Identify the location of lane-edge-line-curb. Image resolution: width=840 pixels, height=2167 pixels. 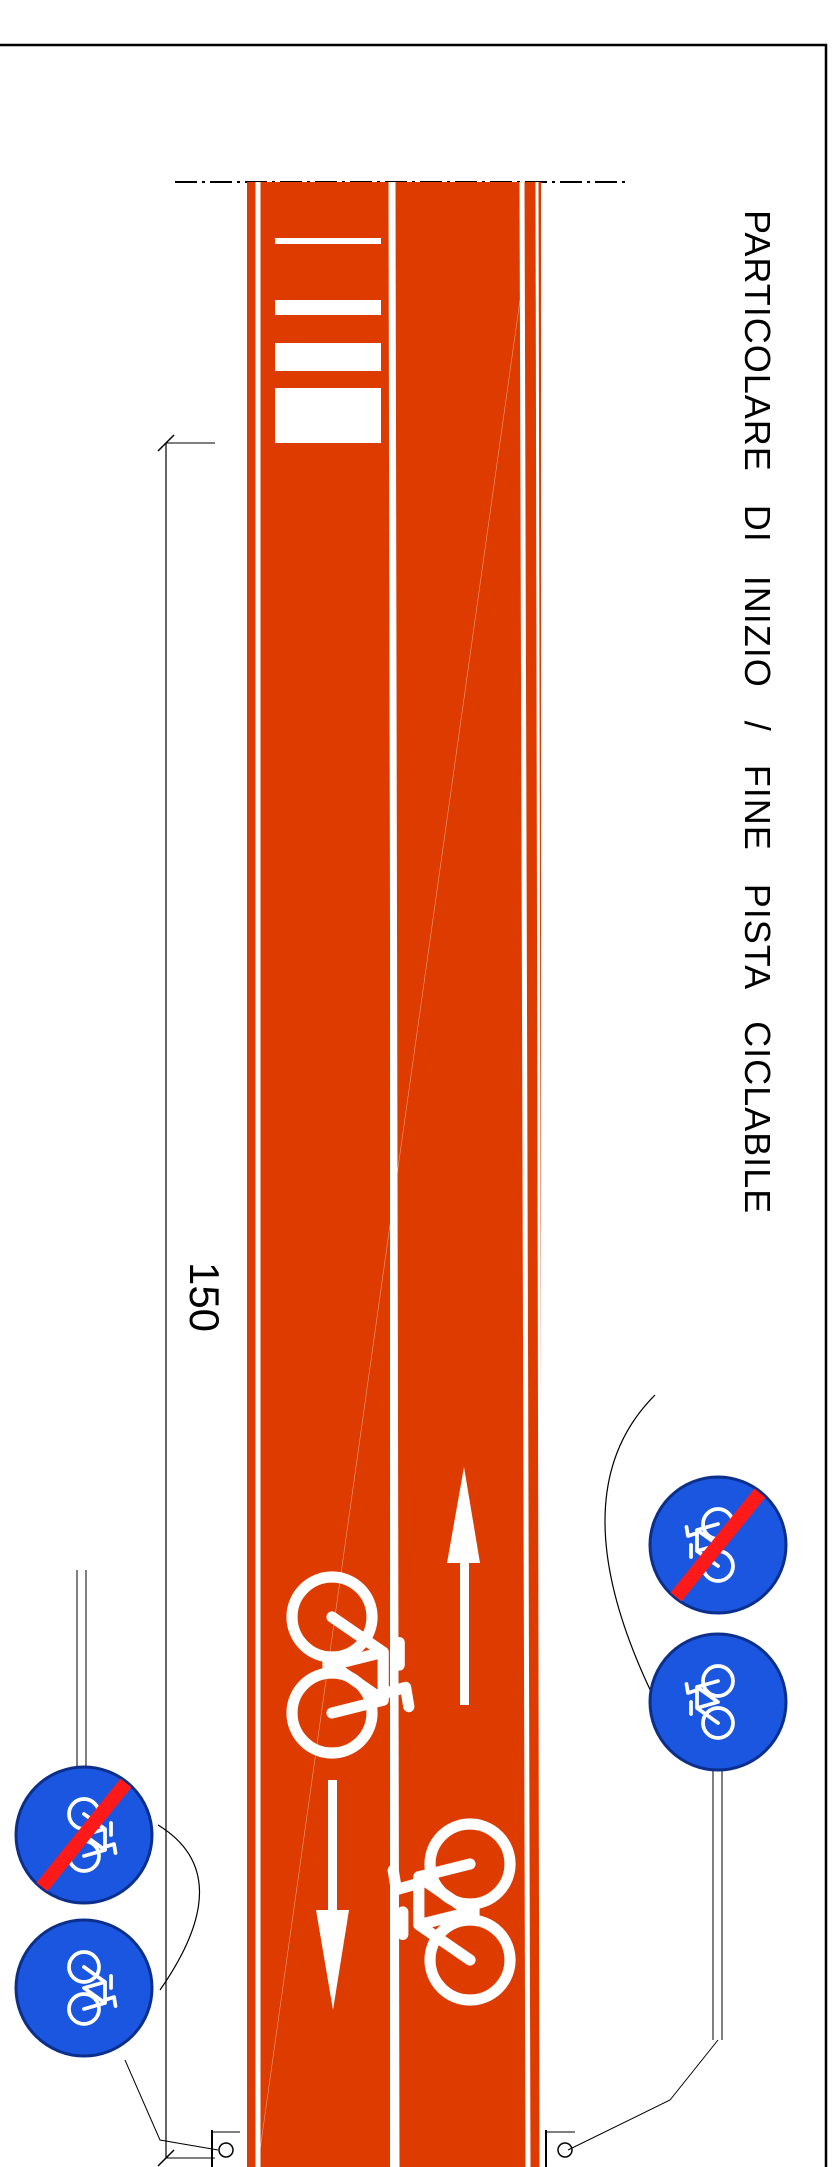
(539, 1174).